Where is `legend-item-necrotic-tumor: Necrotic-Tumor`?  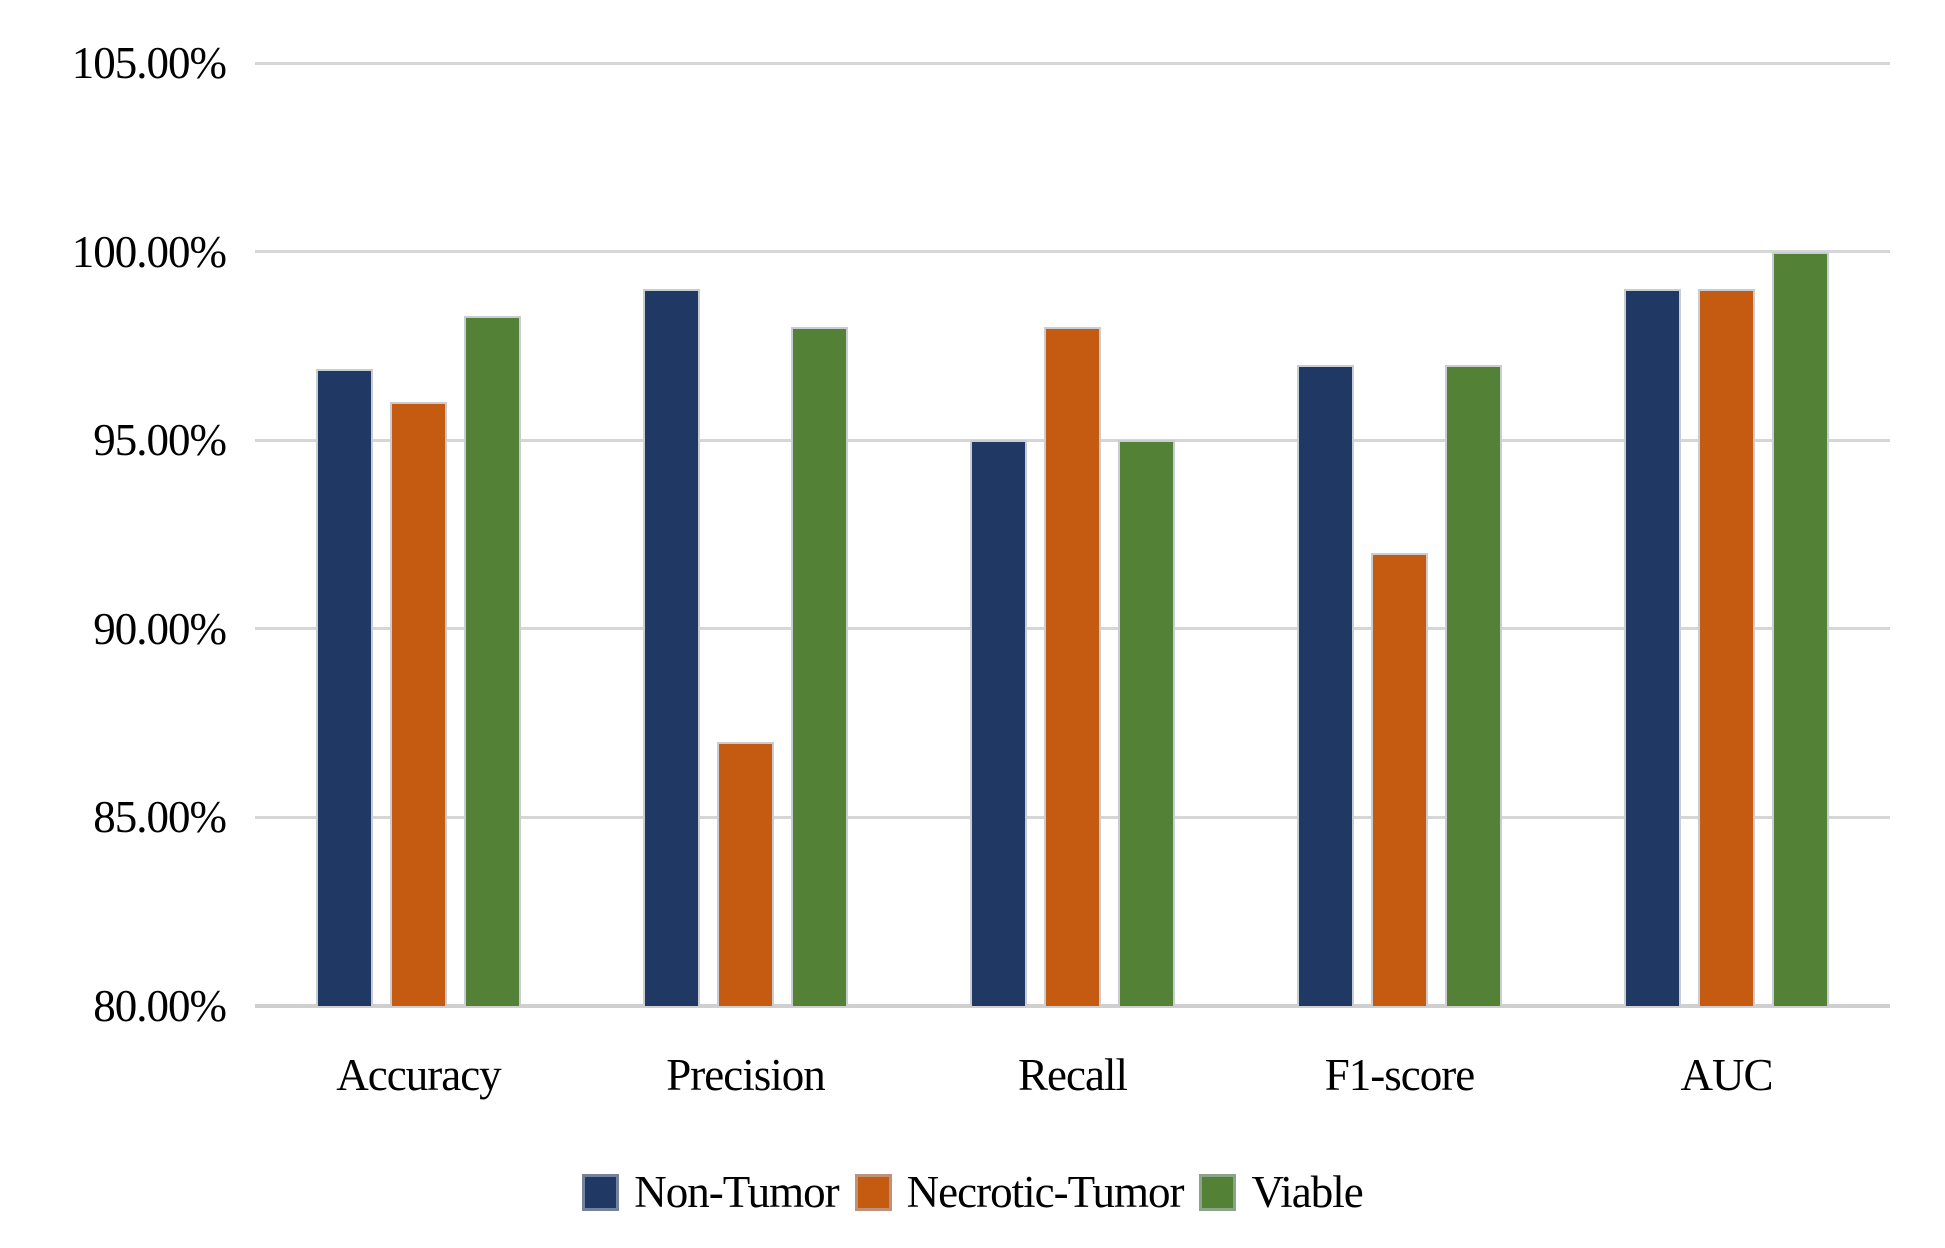 legend-item-necrotic-tumor: Necrotic-Tumor is located at coordinates (1019, 1192).